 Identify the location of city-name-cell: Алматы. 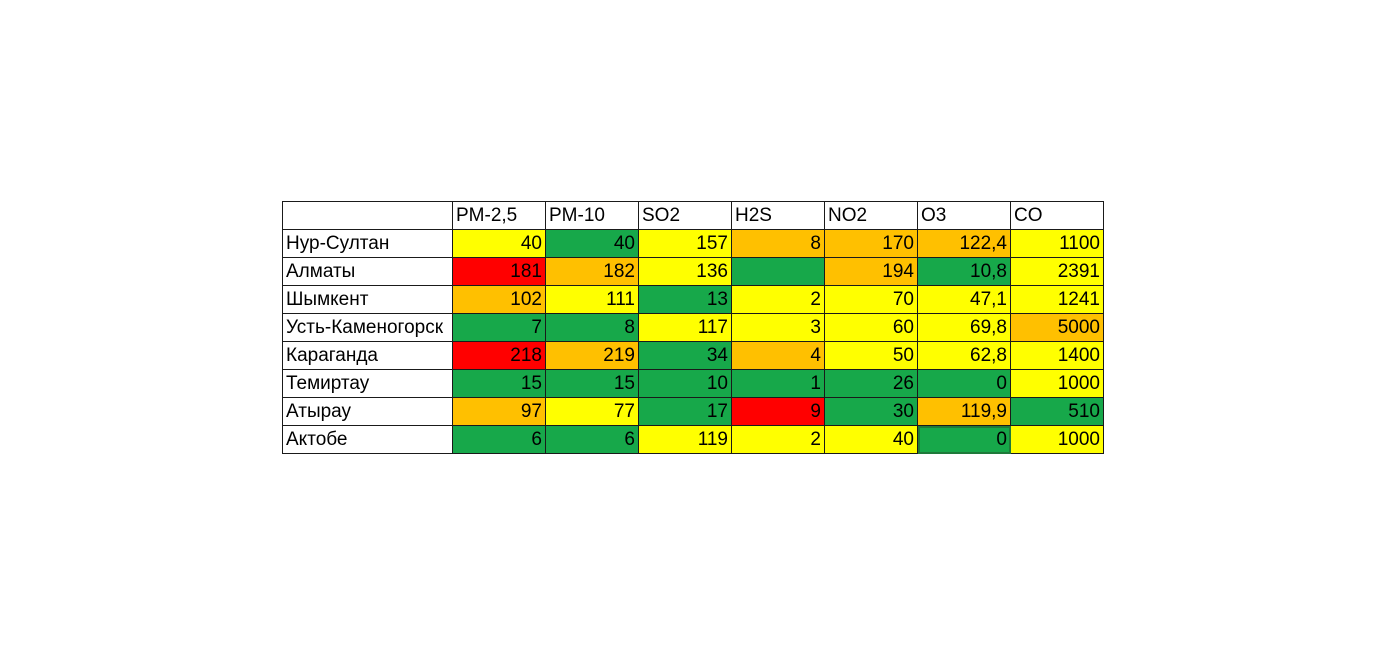
(367, 271).